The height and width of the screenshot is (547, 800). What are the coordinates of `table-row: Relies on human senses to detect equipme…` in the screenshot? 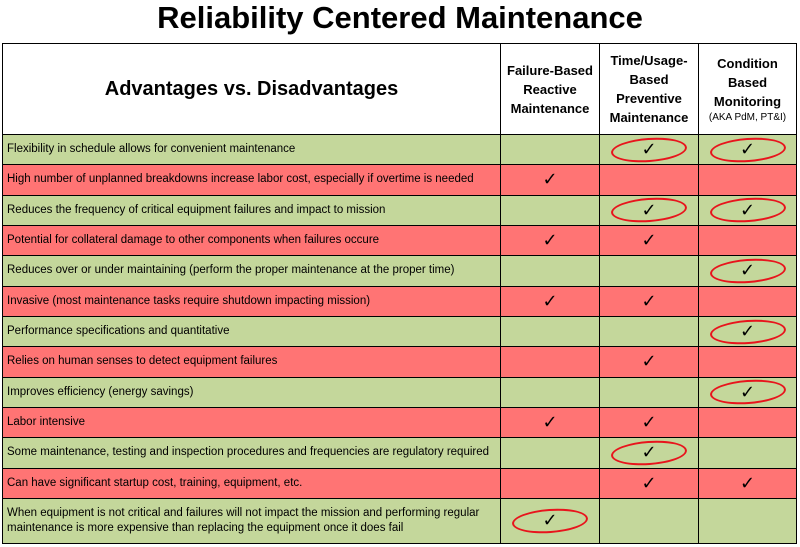 It's located at (399, 362).